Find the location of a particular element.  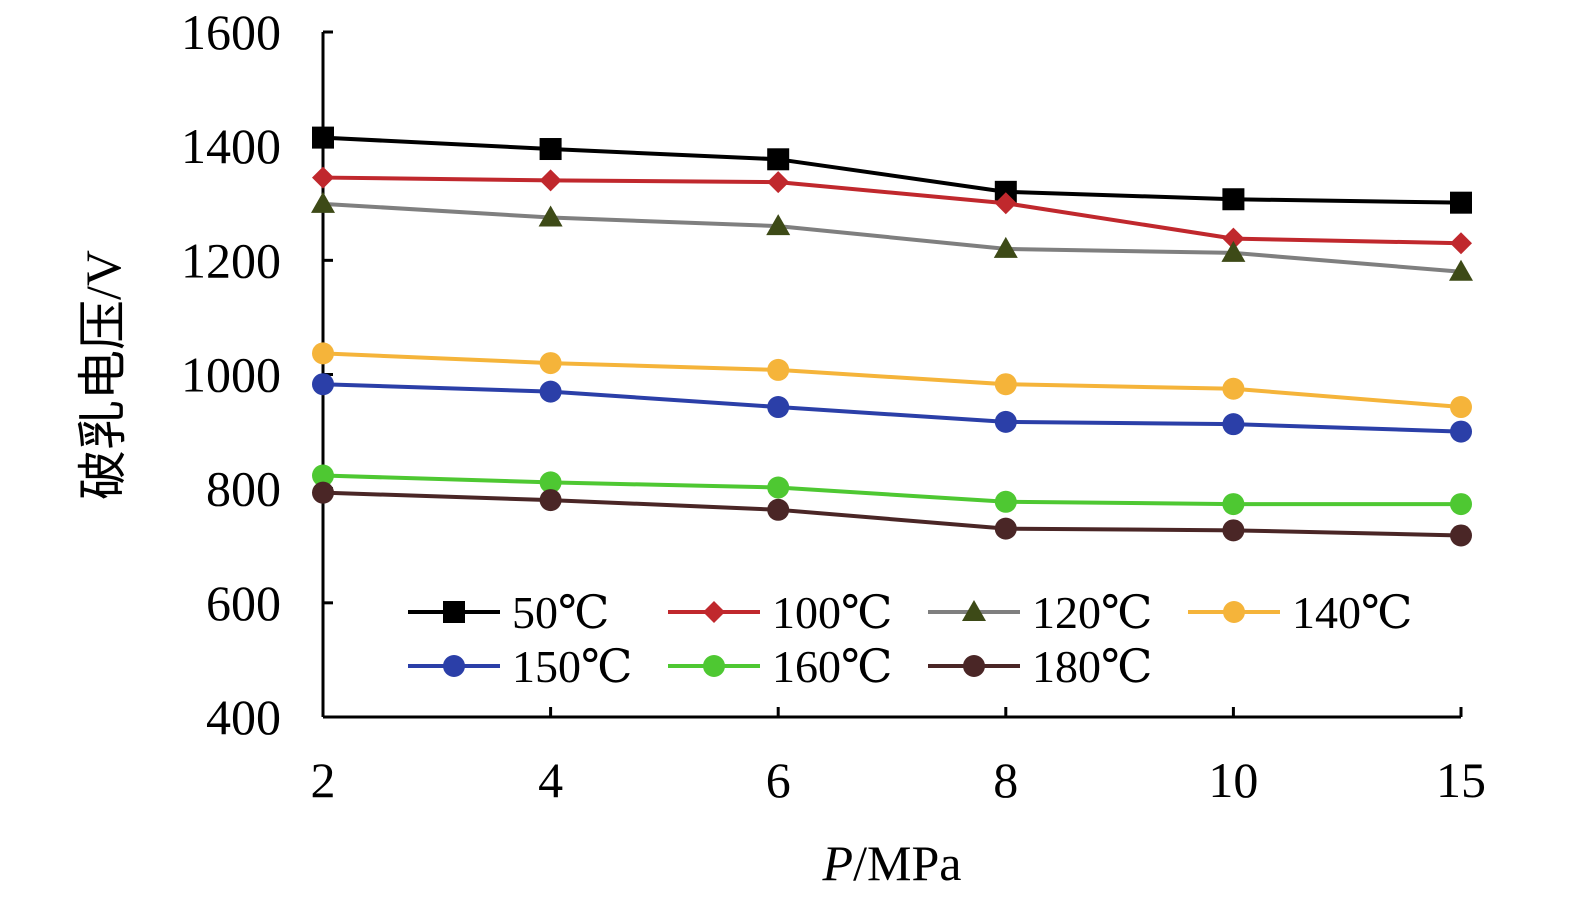

legend-item-120c: 120℃ is located at coordinates (1040, 612).